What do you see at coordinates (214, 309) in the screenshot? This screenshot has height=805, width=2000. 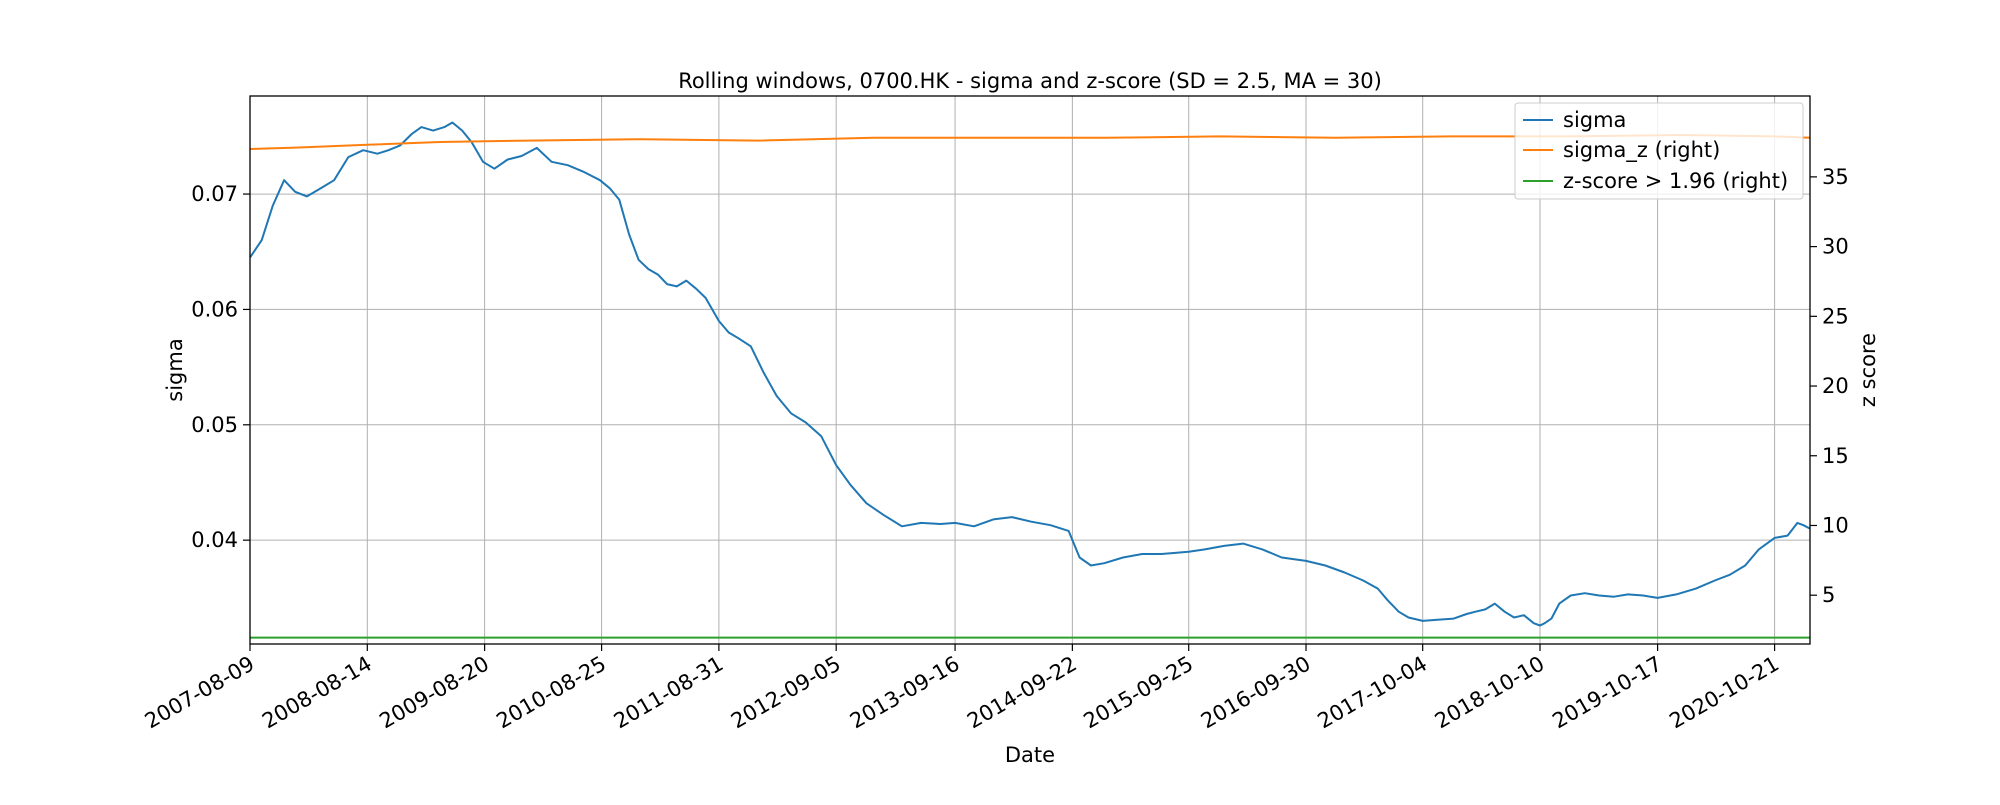 I see `y-tick-label: 0.06` at bounding box center [214, 309].